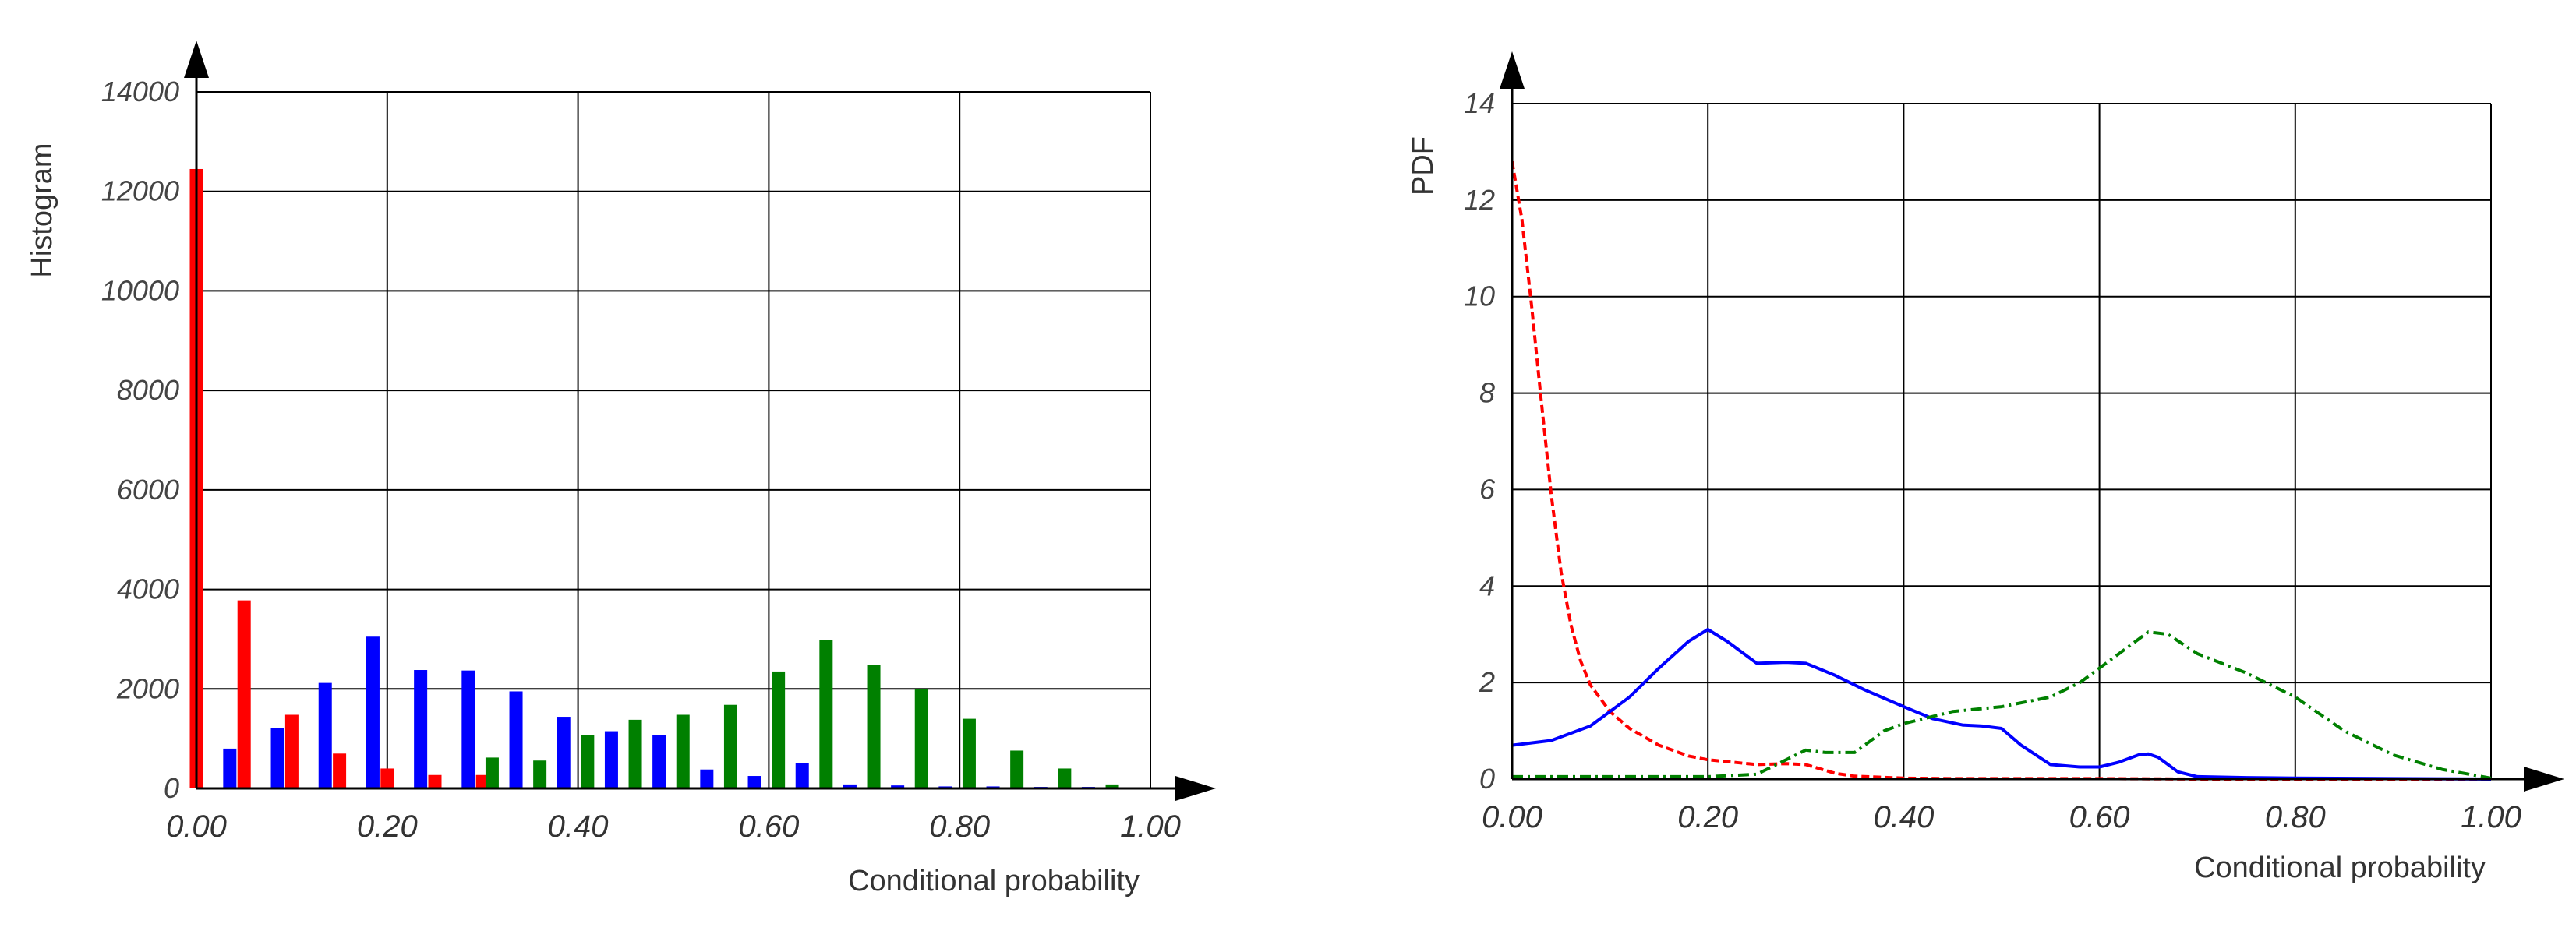  What do you see at coordinates (1707, 817) in the screenshot?
I see `pdf-x-tick-label: 0.20` at bounding box center [1707, 817].